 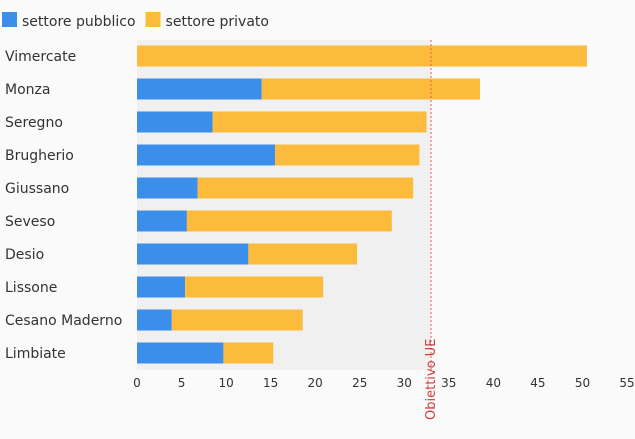 I want to click on x-axis-ticks: 0 5 10 15 20 25 30 35 40 45 50 55, so click(x=383, y=383).